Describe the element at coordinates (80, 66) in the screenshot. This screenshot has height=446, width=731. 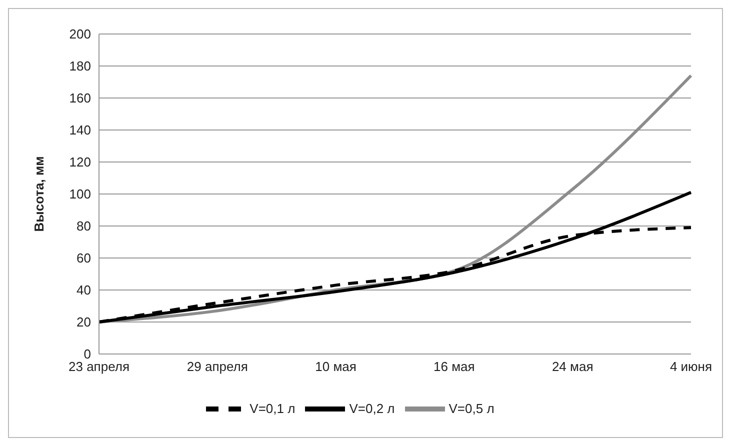
I see `y-tick-label: 180` at that location.